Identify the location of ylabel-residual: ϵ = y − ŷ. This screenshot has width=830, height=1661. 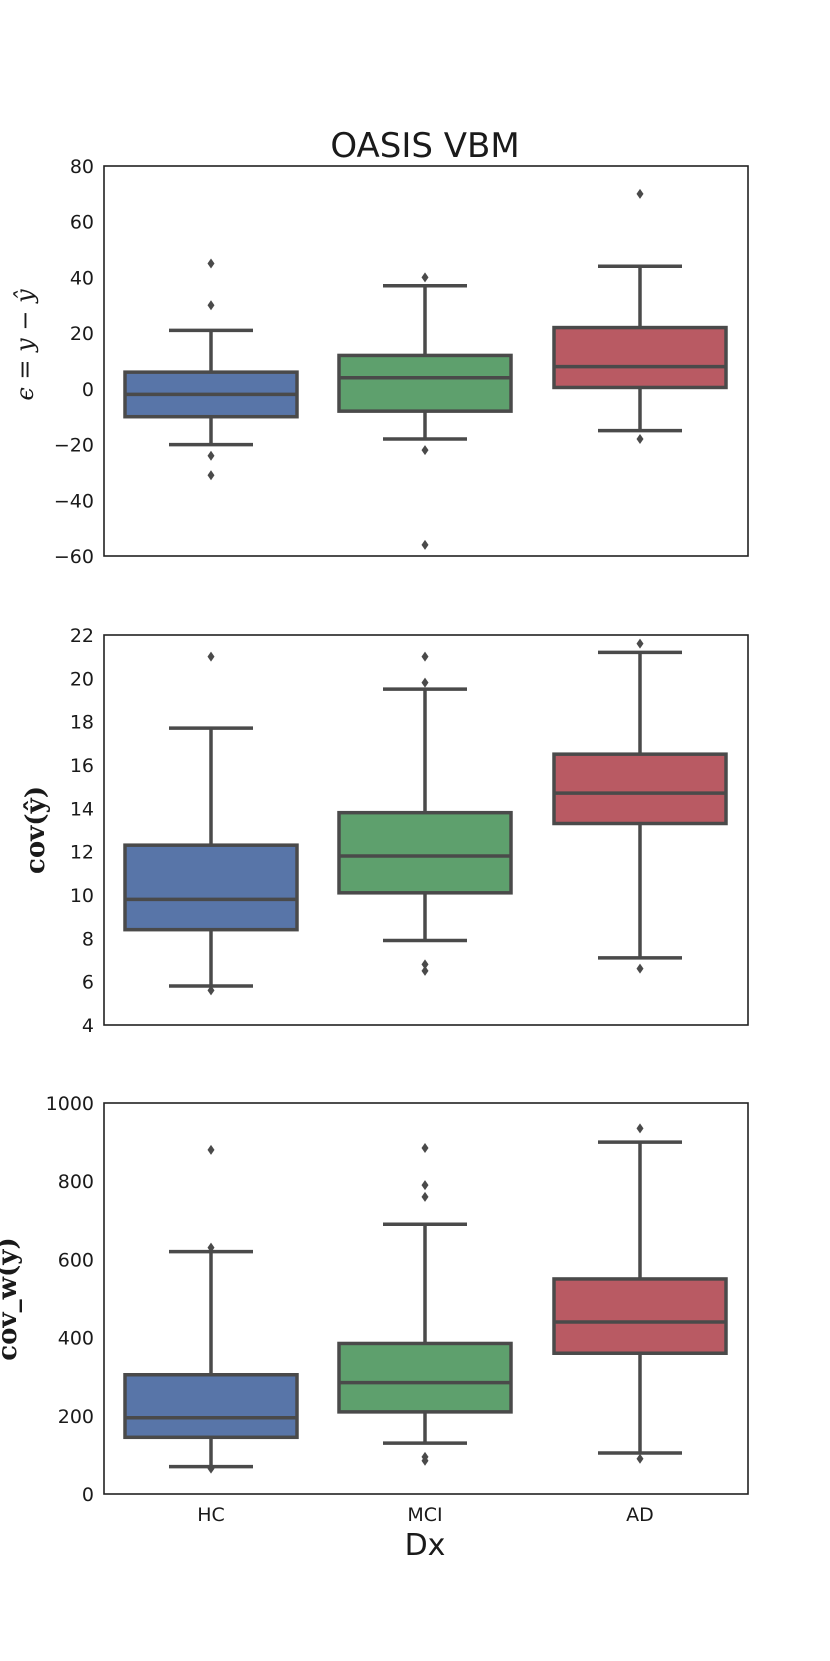
(25, 345).